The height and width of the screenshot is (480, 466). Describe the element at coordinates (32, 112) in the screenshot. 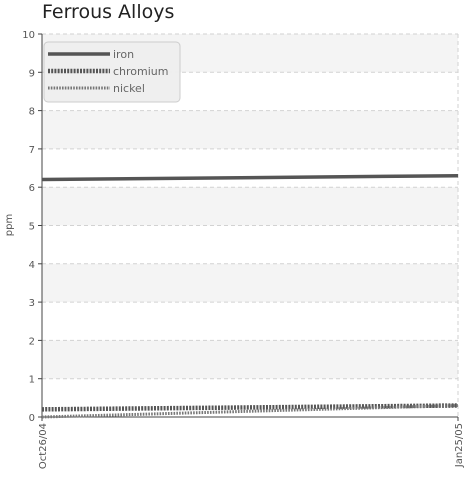

I see `y-tick-label: 8` at that location.